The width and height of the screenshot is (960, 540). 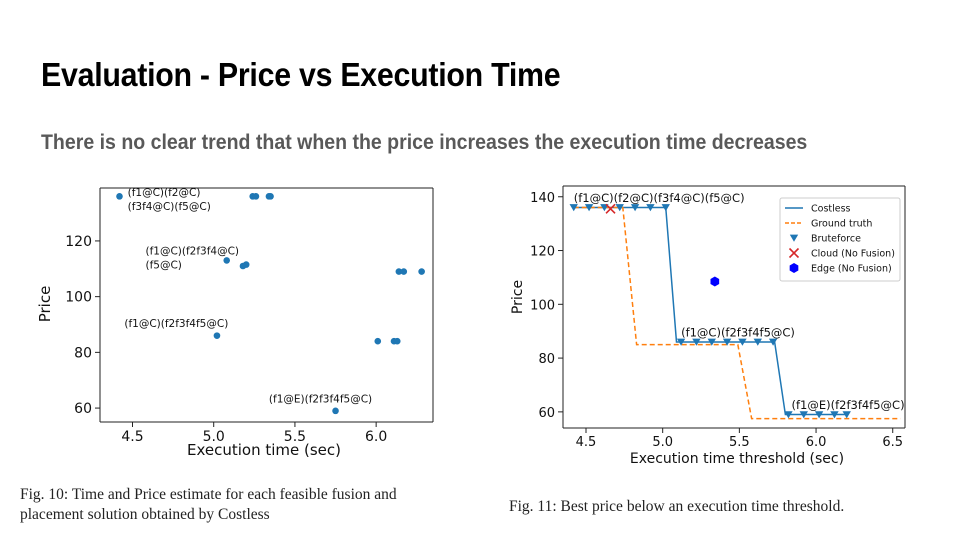 I want to click on fig10-points, so click(x=270, y=304).